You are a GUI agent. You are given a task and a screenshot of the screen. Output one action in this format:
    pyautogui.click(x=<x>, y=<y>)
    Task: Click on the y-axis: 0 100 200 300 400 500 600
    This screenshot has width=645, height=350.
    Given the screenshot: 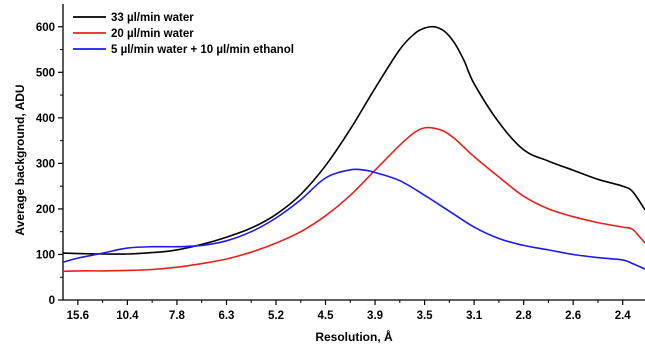 What is the action you would take?
    pyautogui.click(x=49, y=164)
    